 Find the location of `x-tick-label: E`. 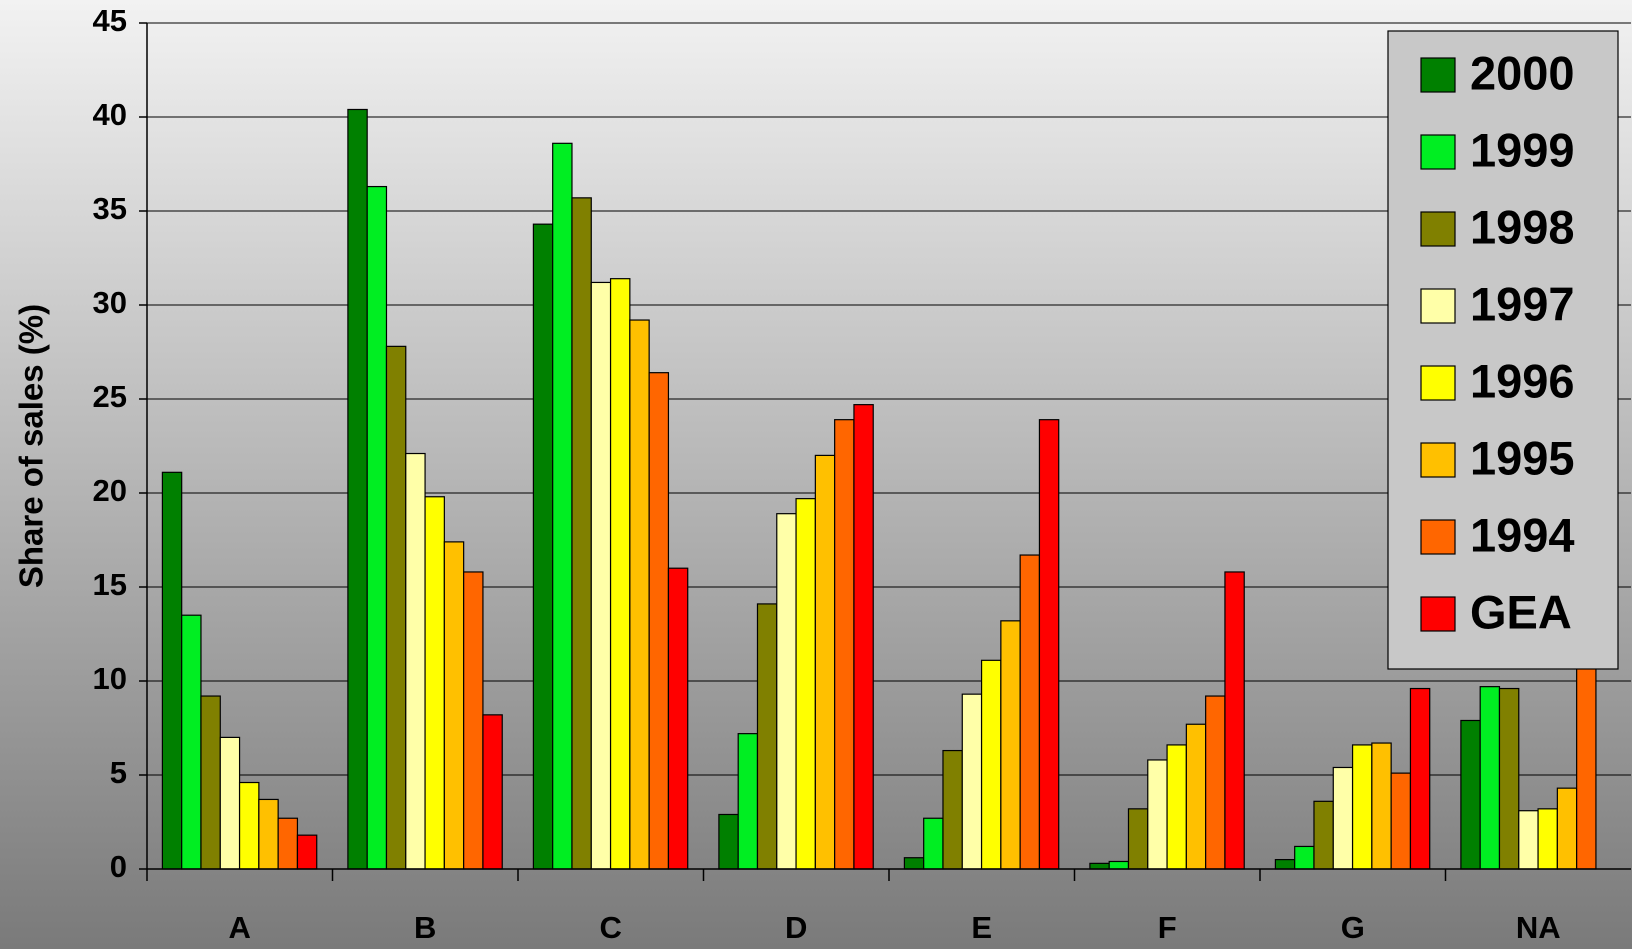

x-tick-label: E is located at coordinates (981, 927).